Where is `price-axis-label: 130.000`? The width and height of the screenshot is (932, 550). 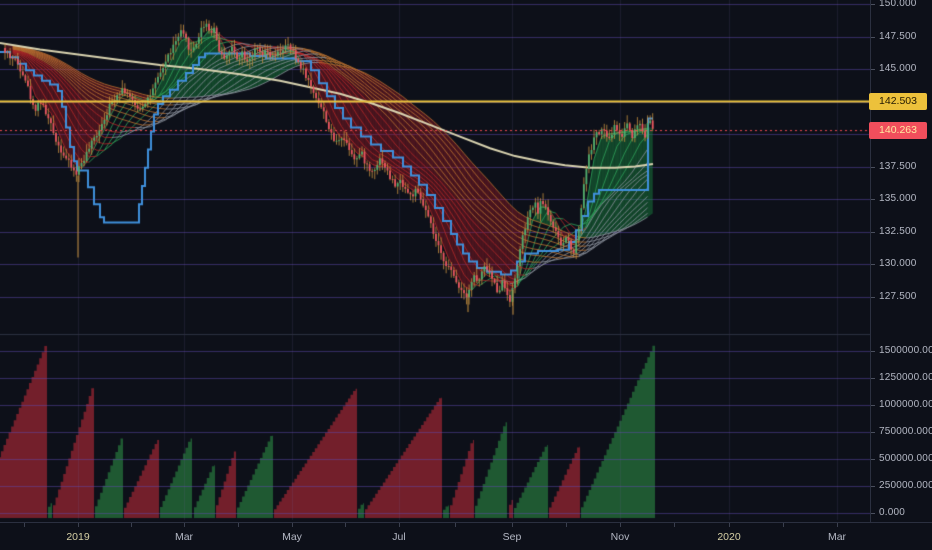
price-axis-label: 130.000 is located at coordinates (898, 263).